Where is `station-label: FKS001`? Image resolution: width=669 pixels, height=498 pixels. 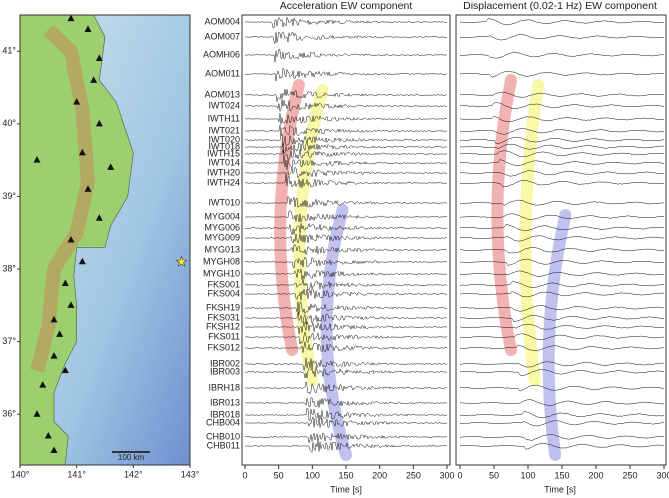 station-label: FKS001 is located at coordinates (223, 284).